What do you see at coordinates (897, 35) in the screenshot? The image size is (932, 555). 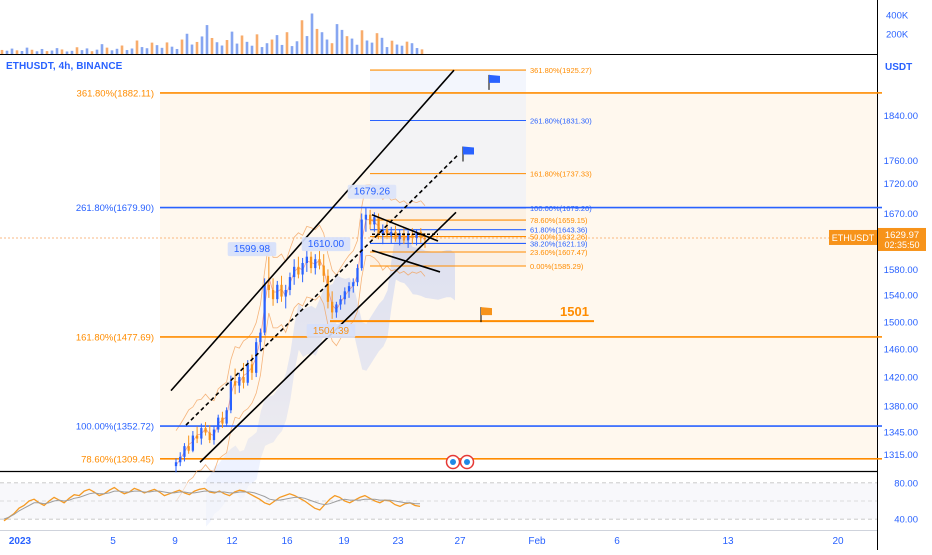 I see `volume-tick-label: 200K` at bounding box center [897, 35].